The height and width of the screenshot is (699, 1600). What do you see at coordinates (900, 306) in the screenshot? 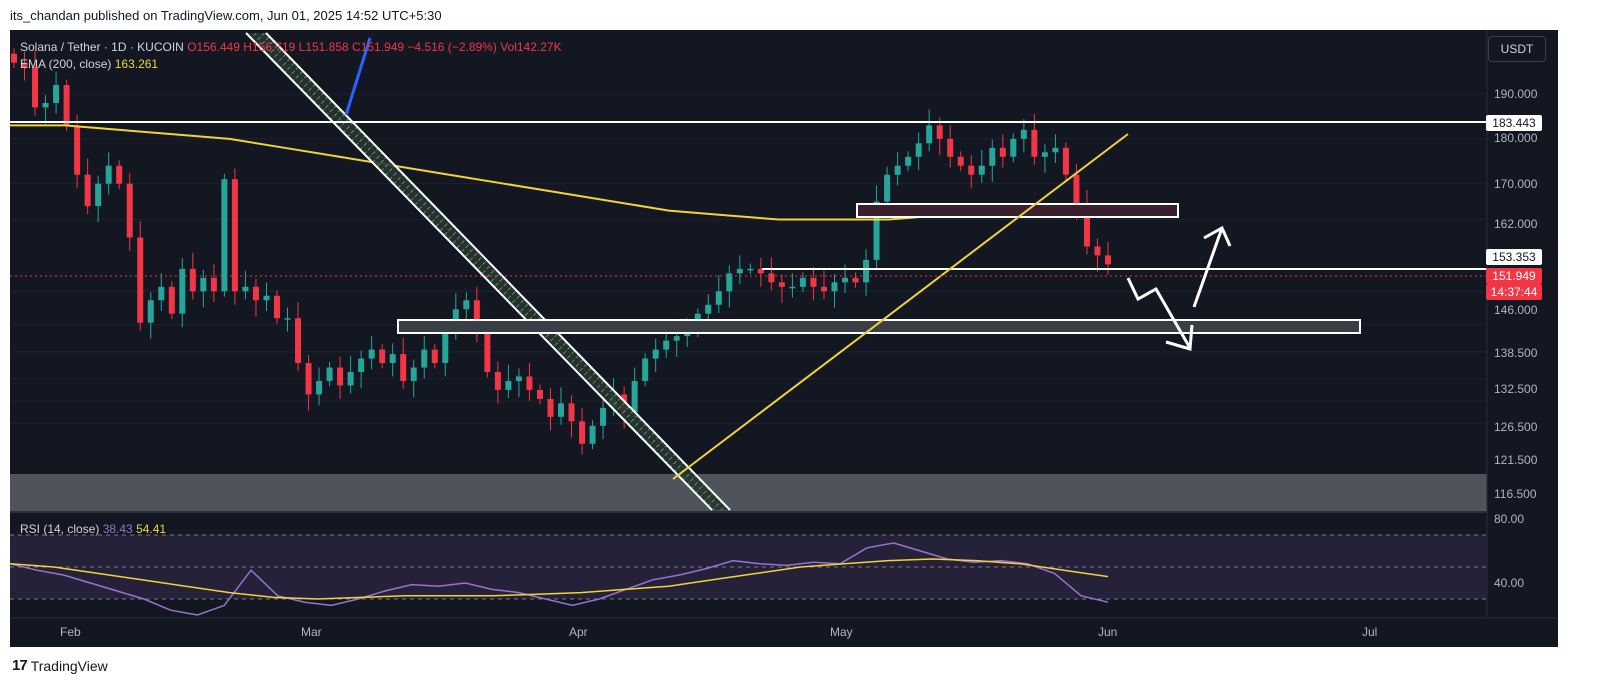
I see `uptrend-line` at bounding box center [900, 306].